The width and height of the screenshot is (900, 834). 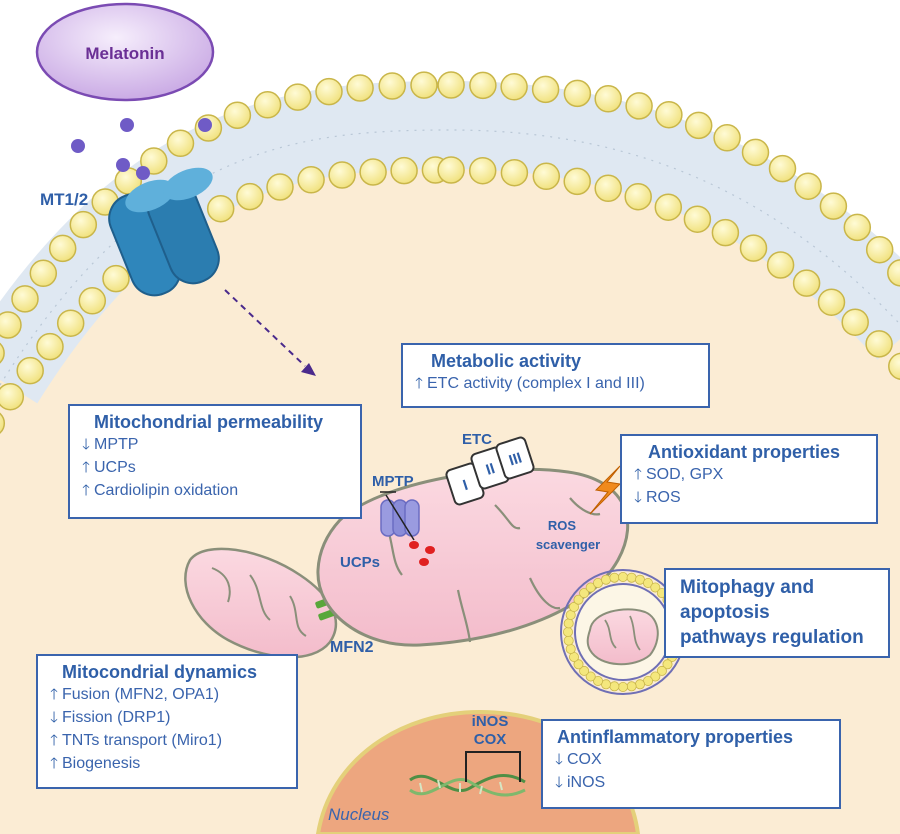 What do you see at coordinates (160, 672) in the screenshot?
I see `dynamics-title: Mitocondrial dynamics` at bounding box center [160, 672].